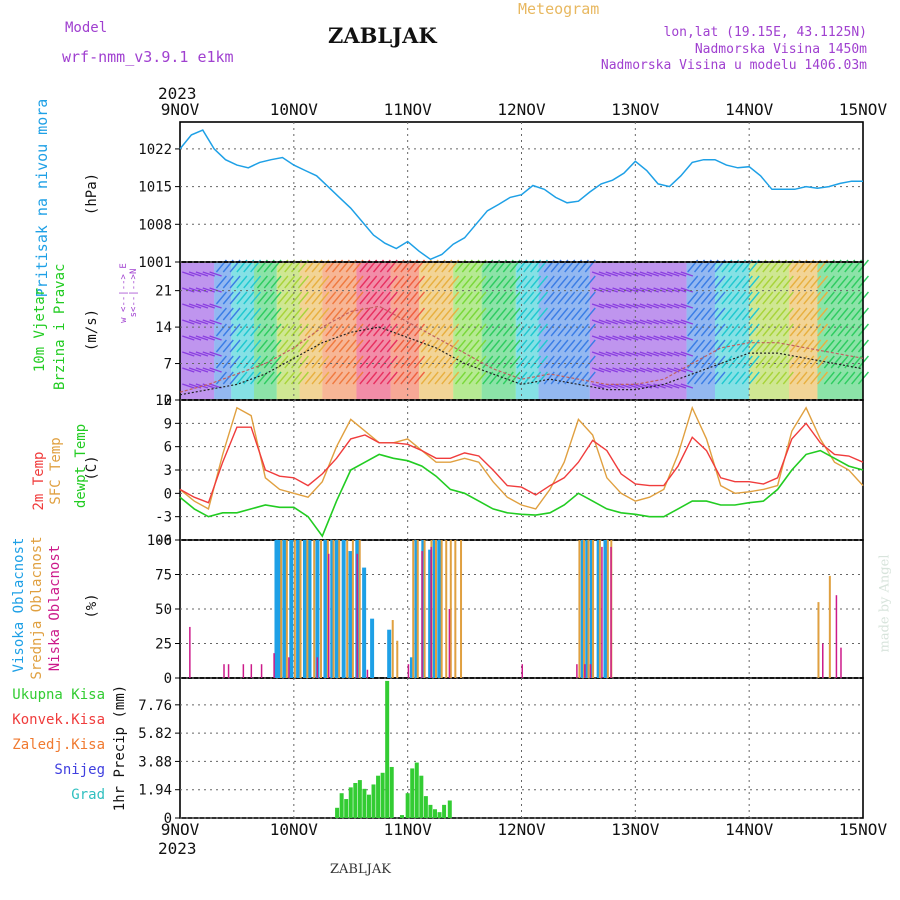 The width and height of the screenshot is (900, 900). I want to click on ytick-label-0-3: 1022, so click(155, 150).